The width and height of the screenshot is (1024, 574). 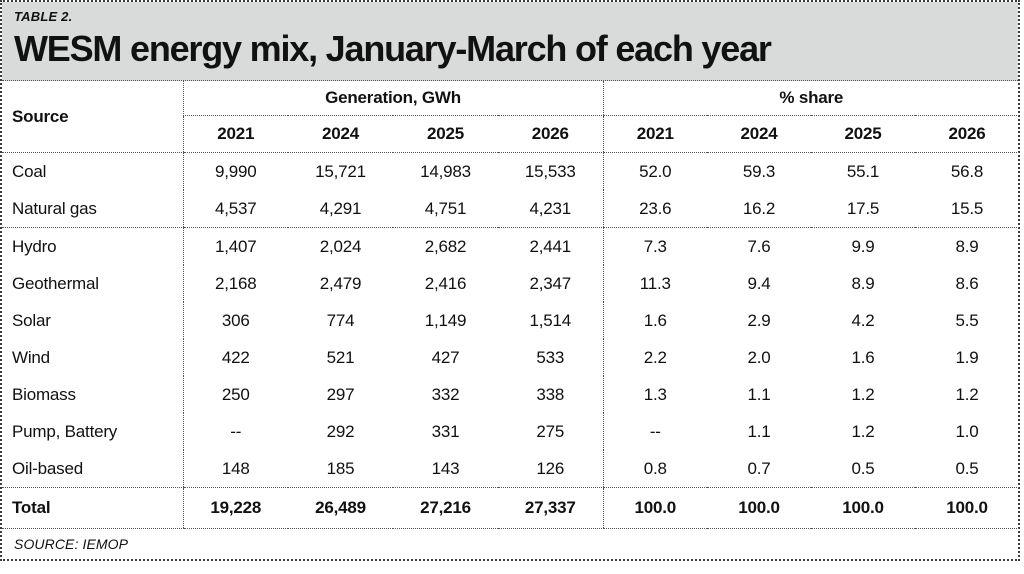 I want to click on share-value: 2.0, so click(x=759, y=357).